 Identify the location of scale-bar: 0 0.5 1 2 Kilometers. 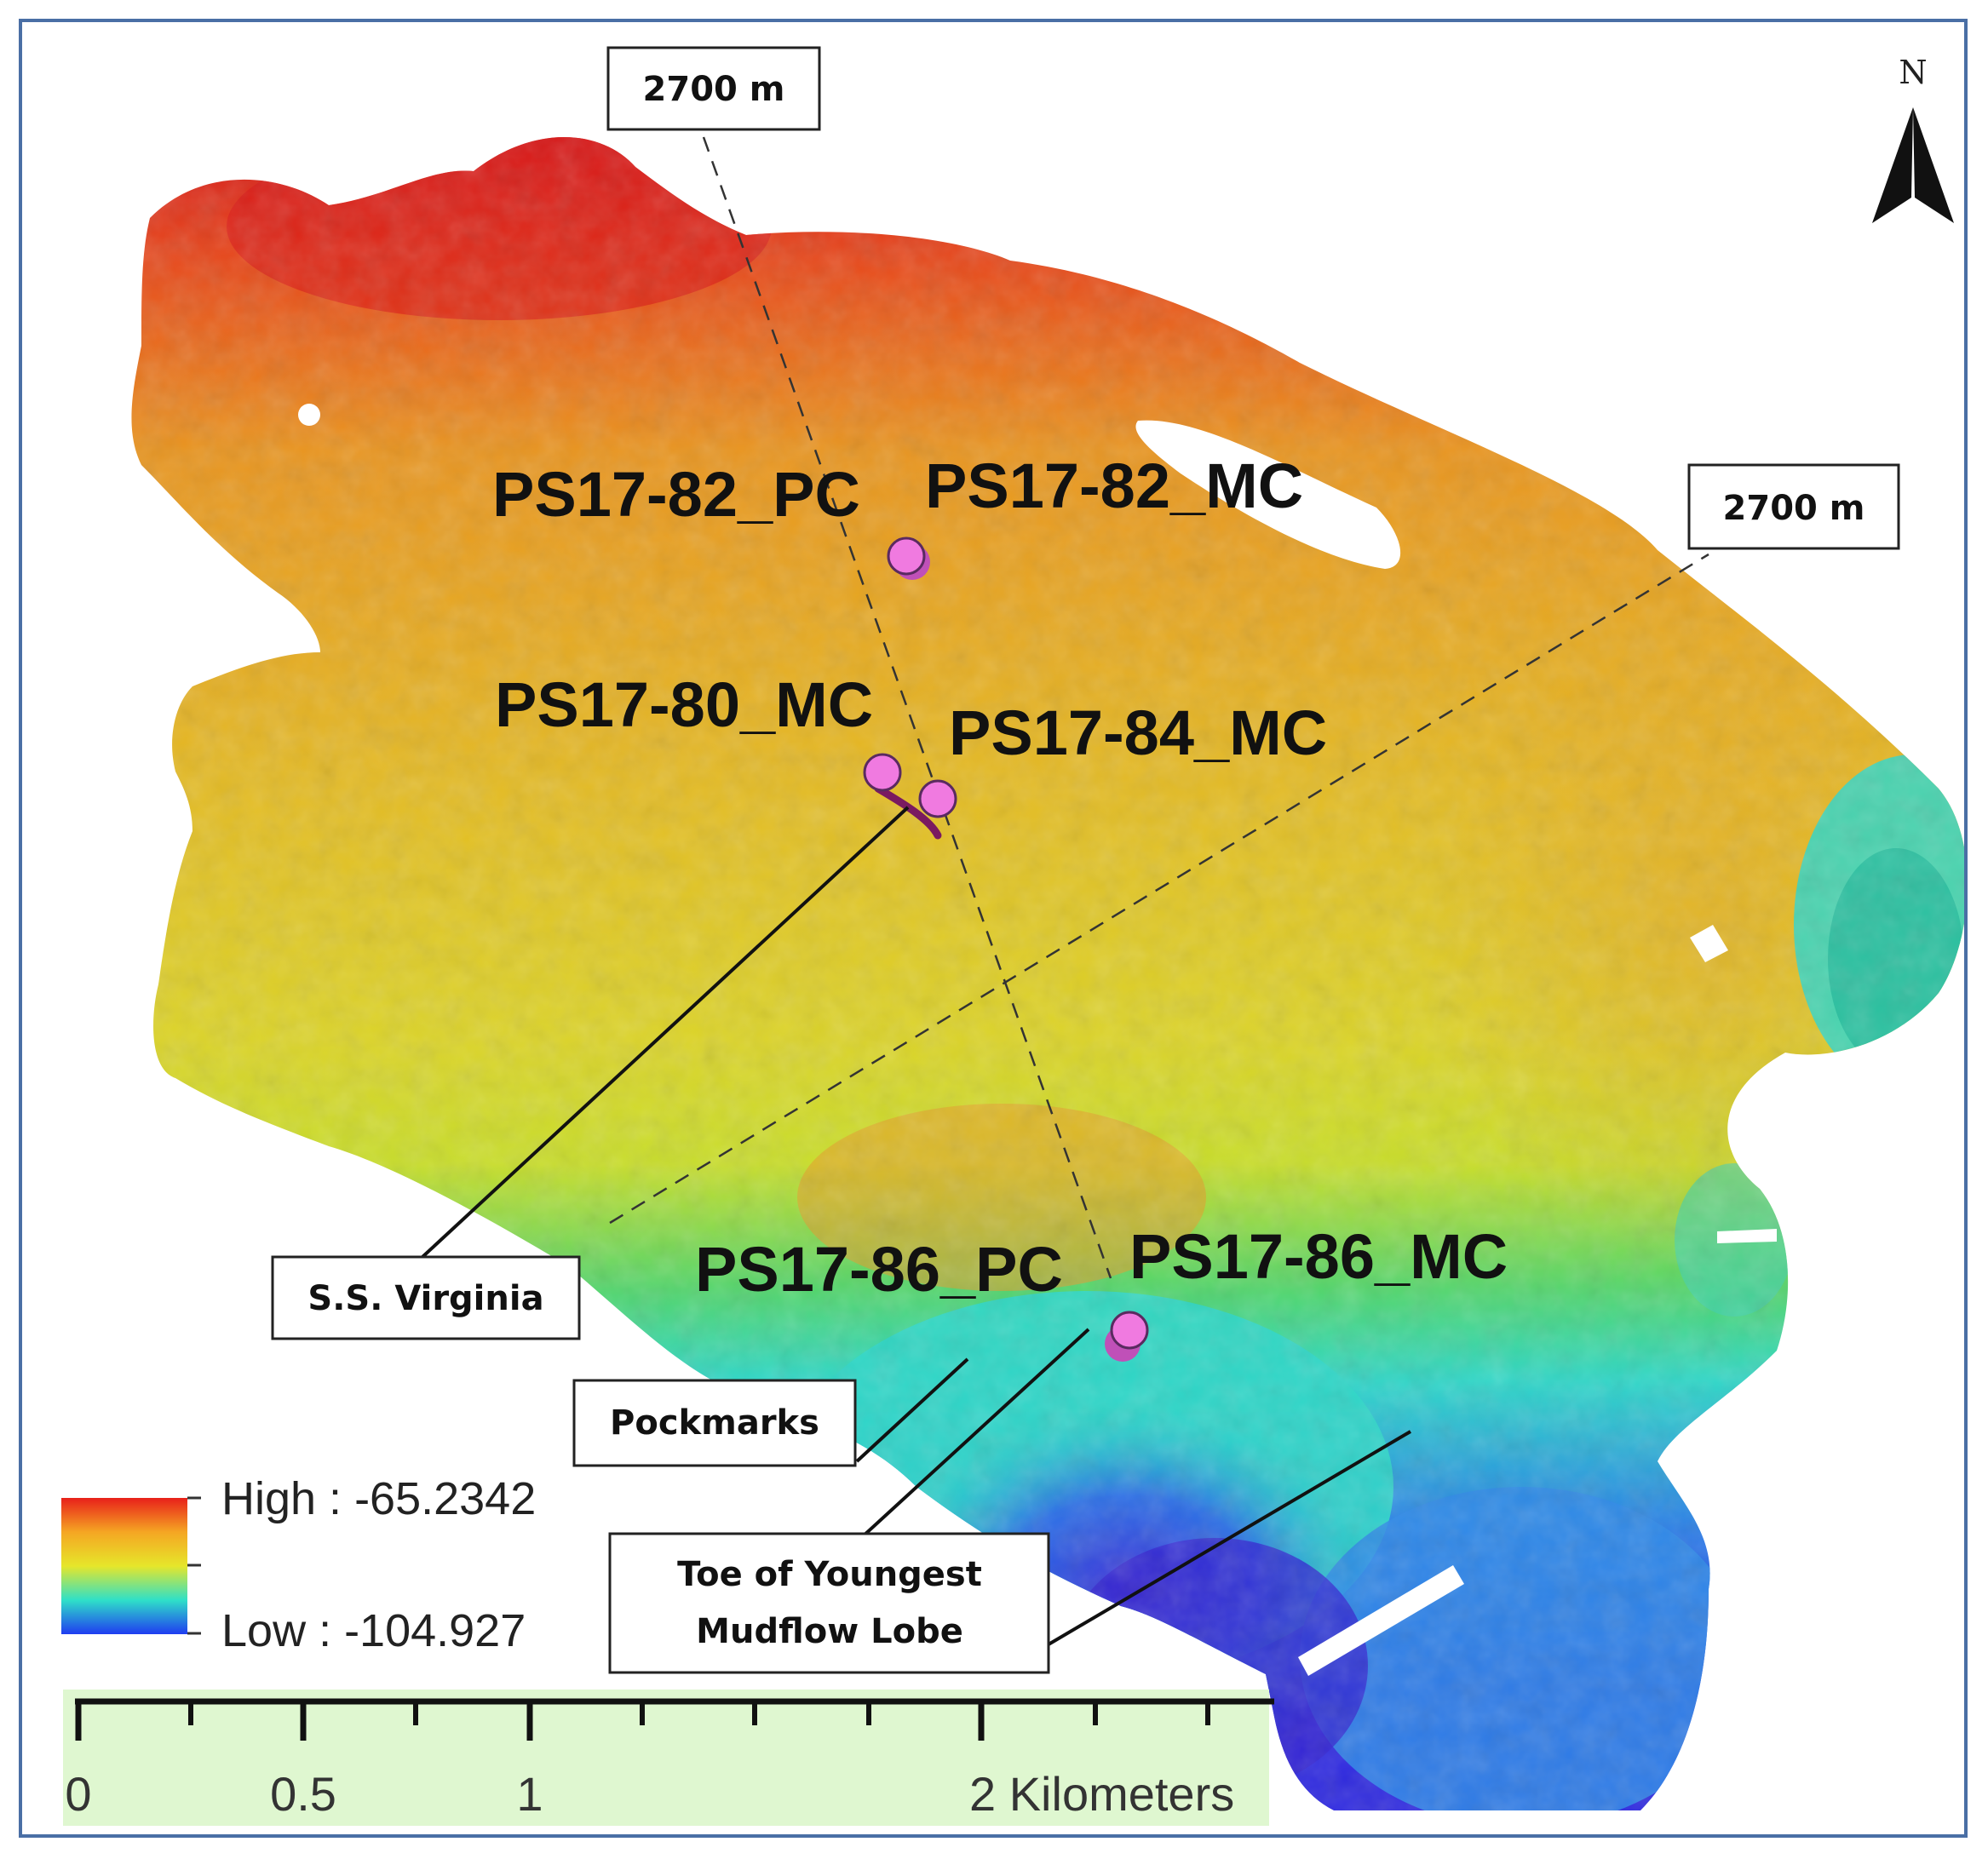
(669, 1758).